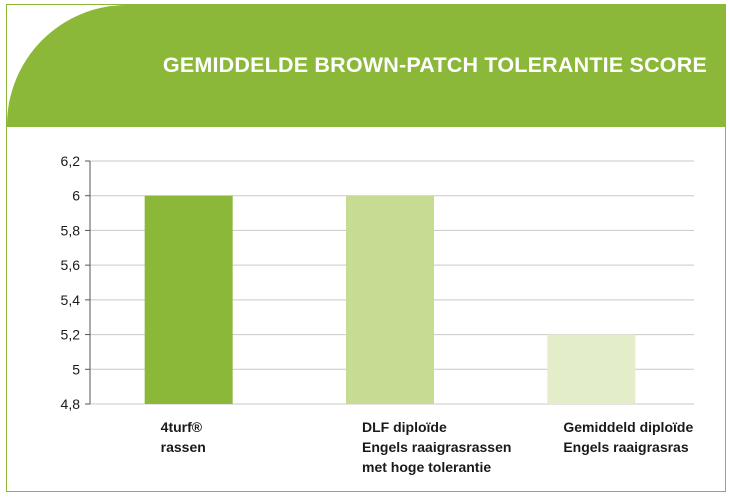  I want to click on x-category-label-line: met hoge tolerantie, so click(427, 467).